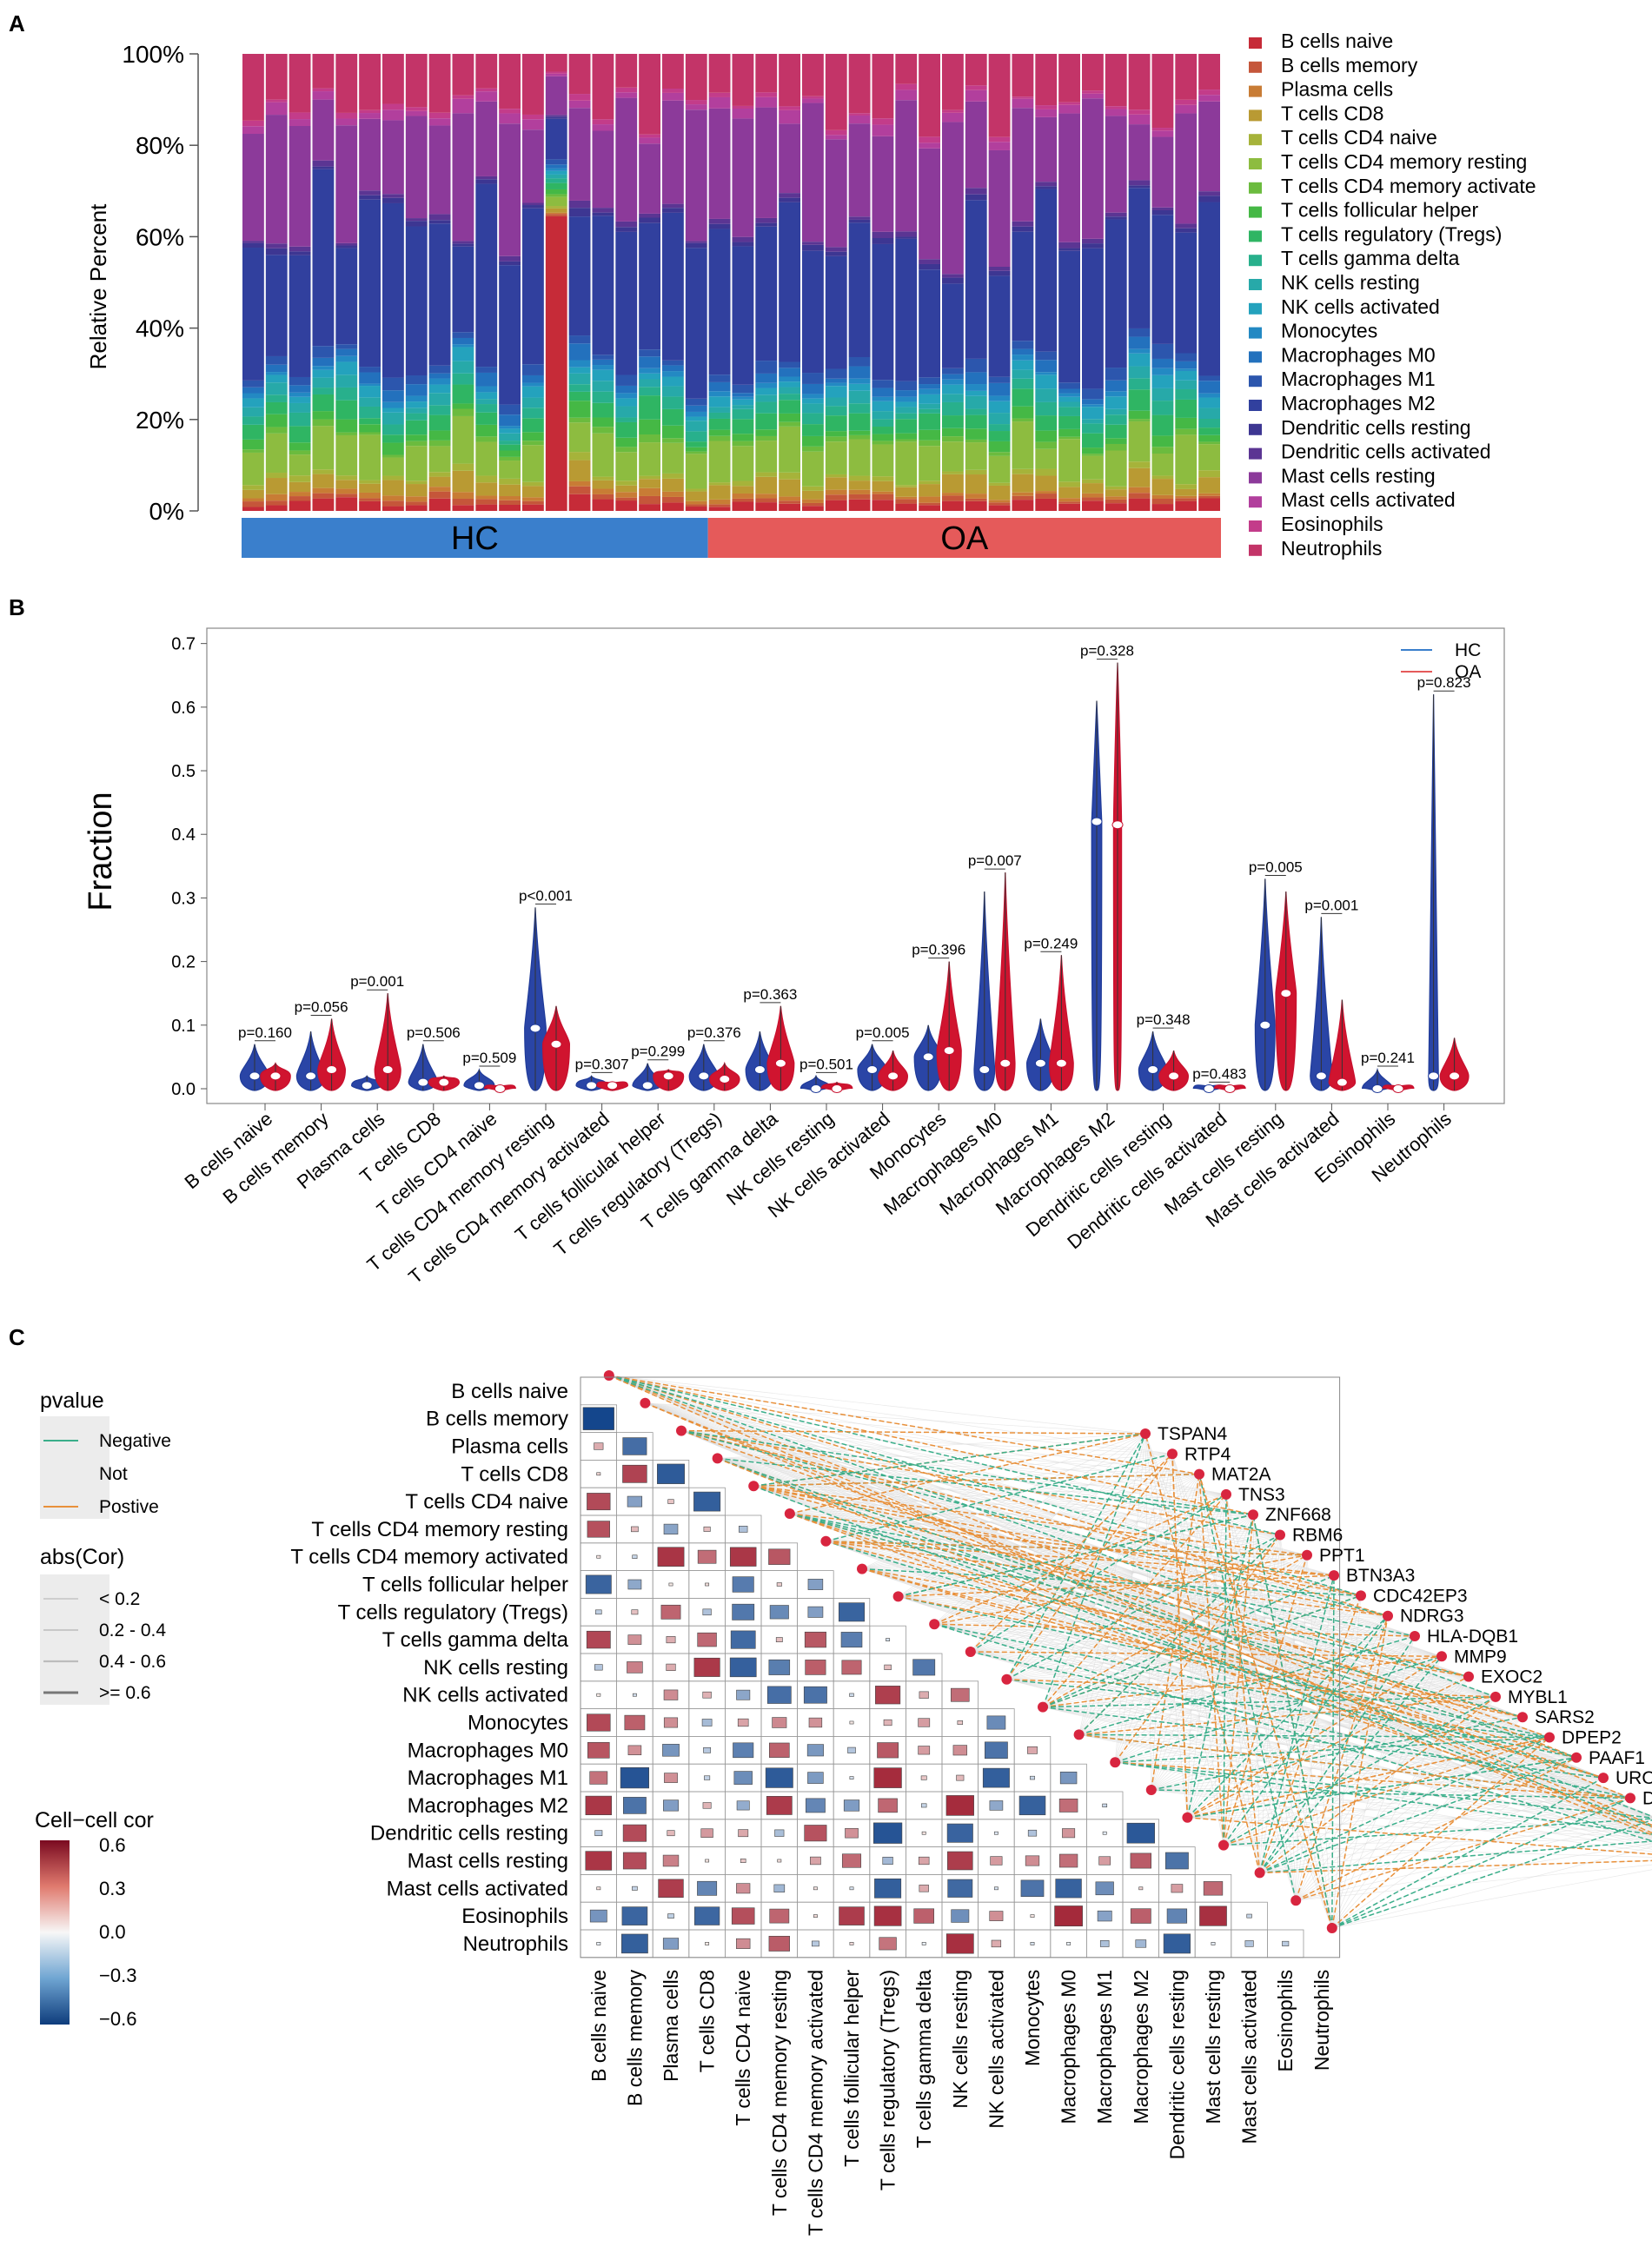 Image resolution: width=1652 pixels, height=2260 pixels. I want to click on column-label: NK cells resting, so click(960, 2039).